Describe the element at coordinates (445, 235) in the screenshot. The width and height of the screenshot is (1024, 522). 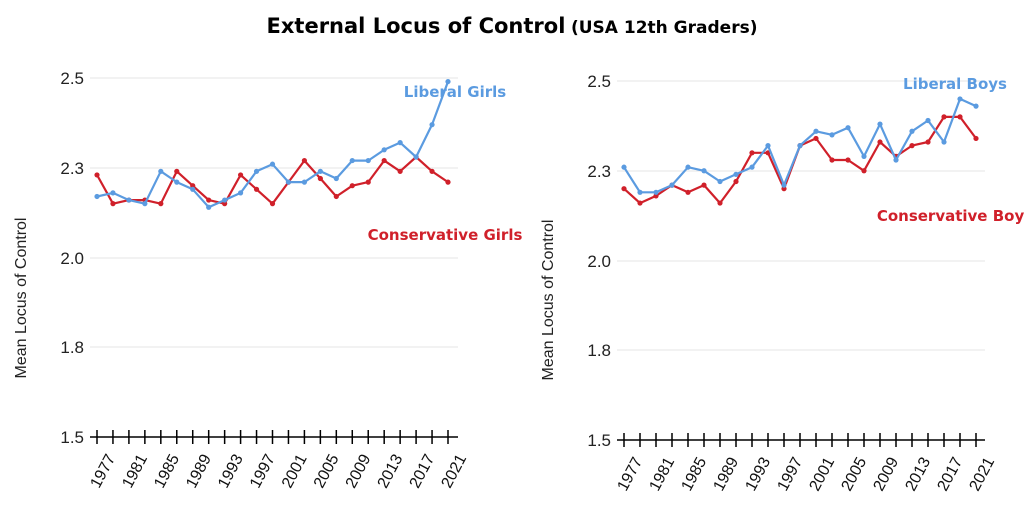
I see `series-label-conservative-girls: Conservative Girls` at that location.